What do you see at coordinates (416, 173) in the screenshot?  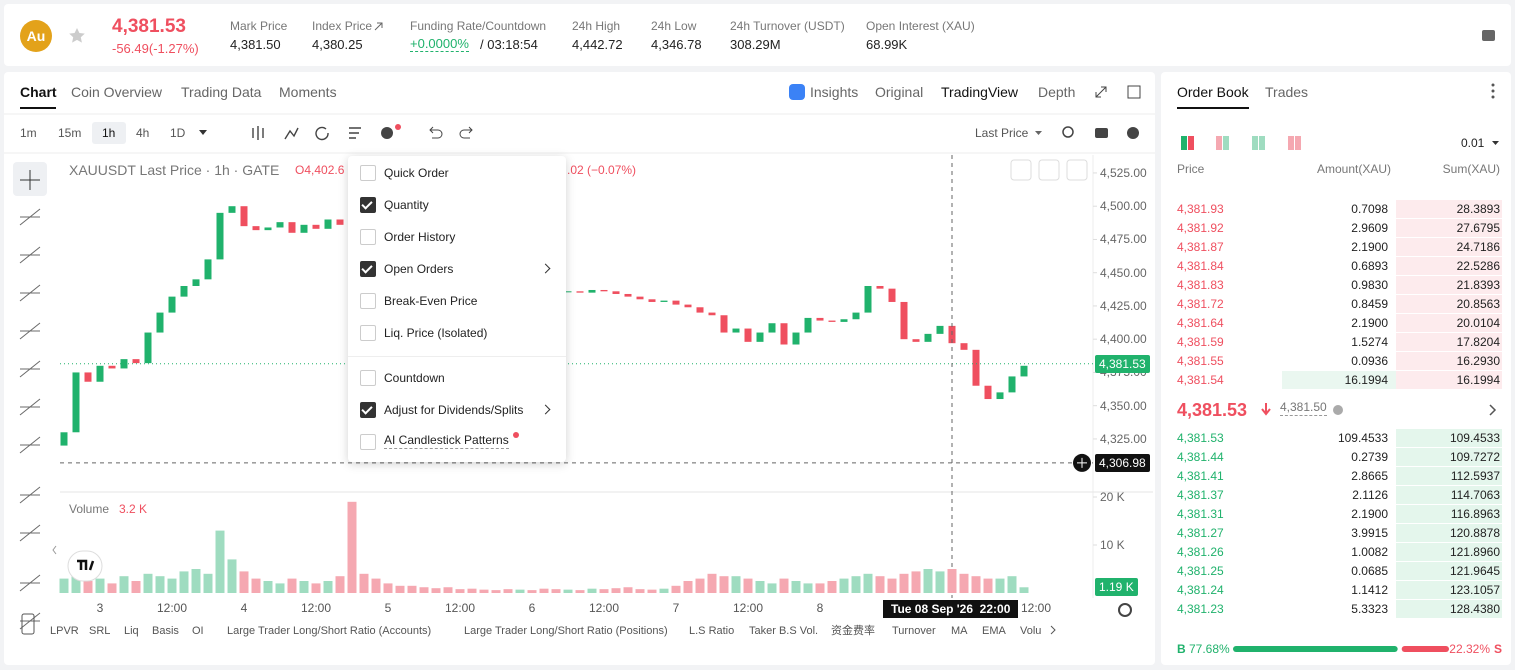 I see `menu-item: Quick Order` at bounding box center [416, 173].